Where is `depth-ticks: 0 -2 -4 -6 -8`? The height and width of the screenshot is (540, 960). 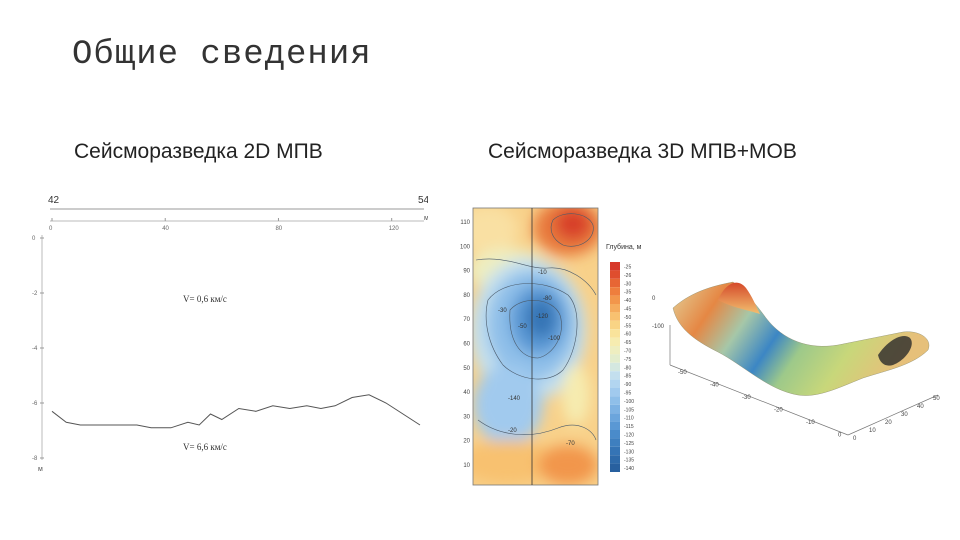 depth-ticks: 0 -2 -4 -6 -8 is located at coordinates (38, 349).